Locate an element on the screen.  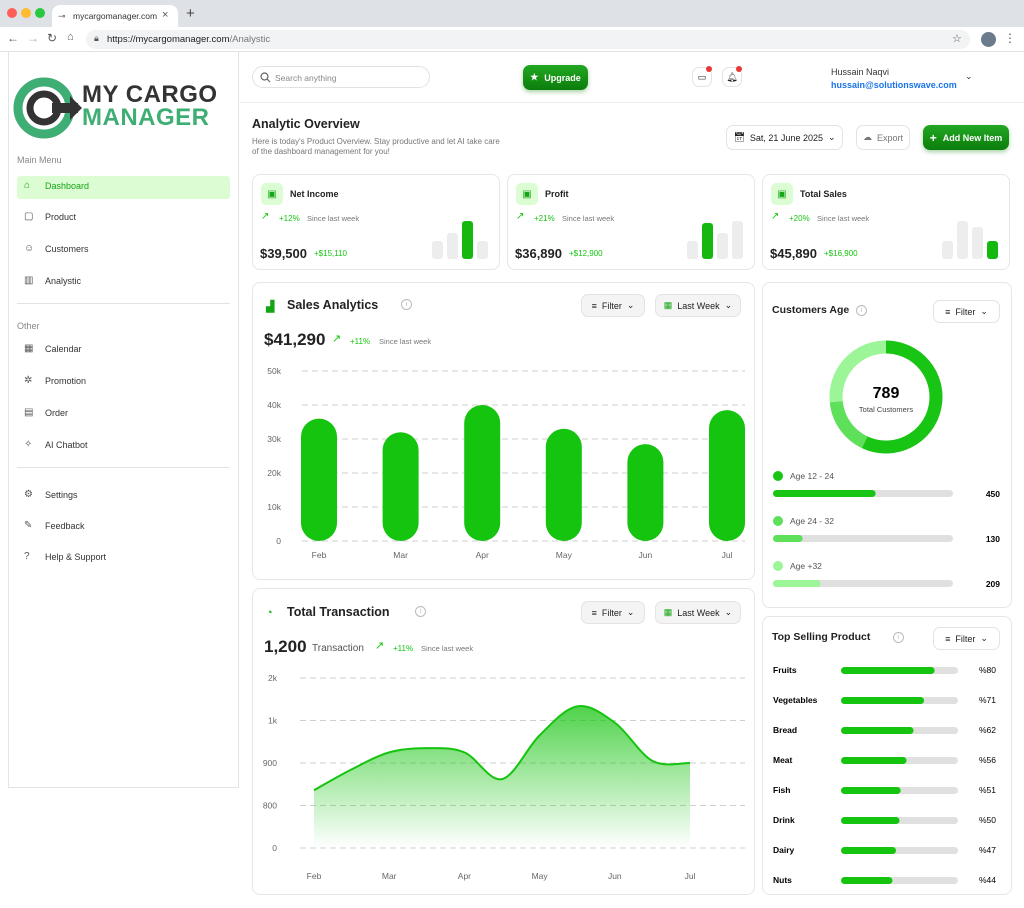
stat-value: $39,500 is located at coordinates (283, 253).